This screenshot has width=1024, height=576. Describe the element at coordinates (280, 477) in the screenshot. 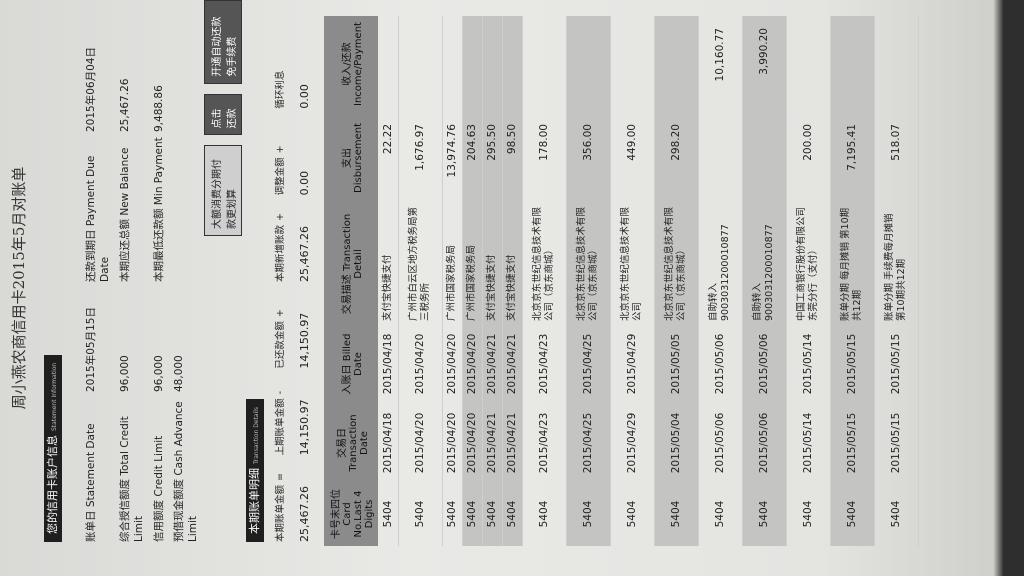

I see `operator: =` at that location.